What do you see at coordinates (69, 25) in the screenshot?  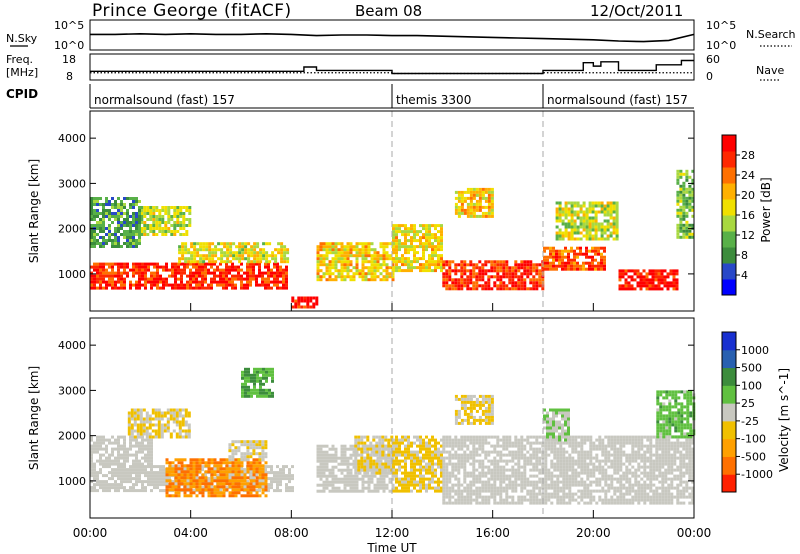 I see `noise-left-tick-top: 10^5` at bounding box center [69, 25].